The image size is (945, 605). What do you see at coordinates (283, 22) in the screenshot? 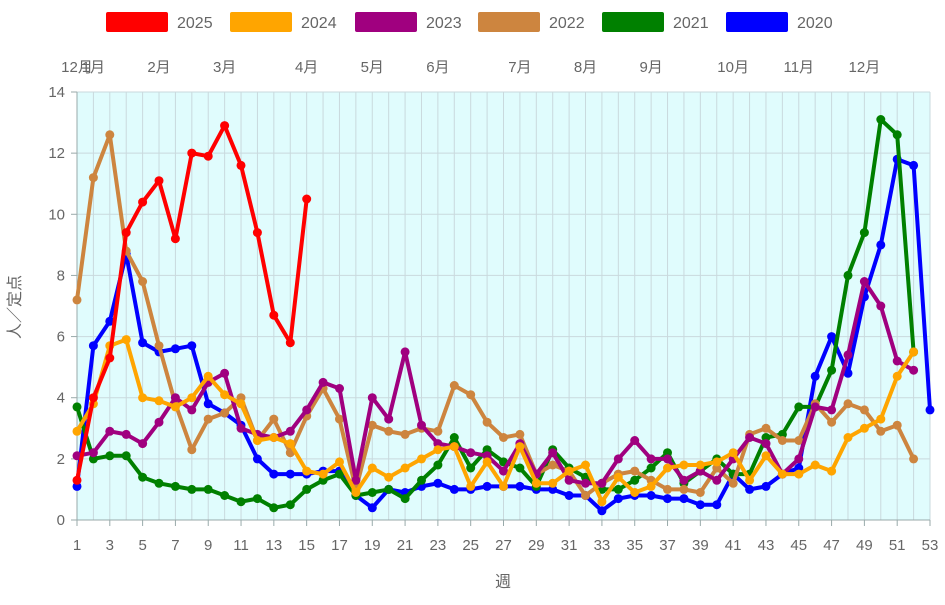
I see `legend-item-2024: 2024` at bounding box center [283, 22].